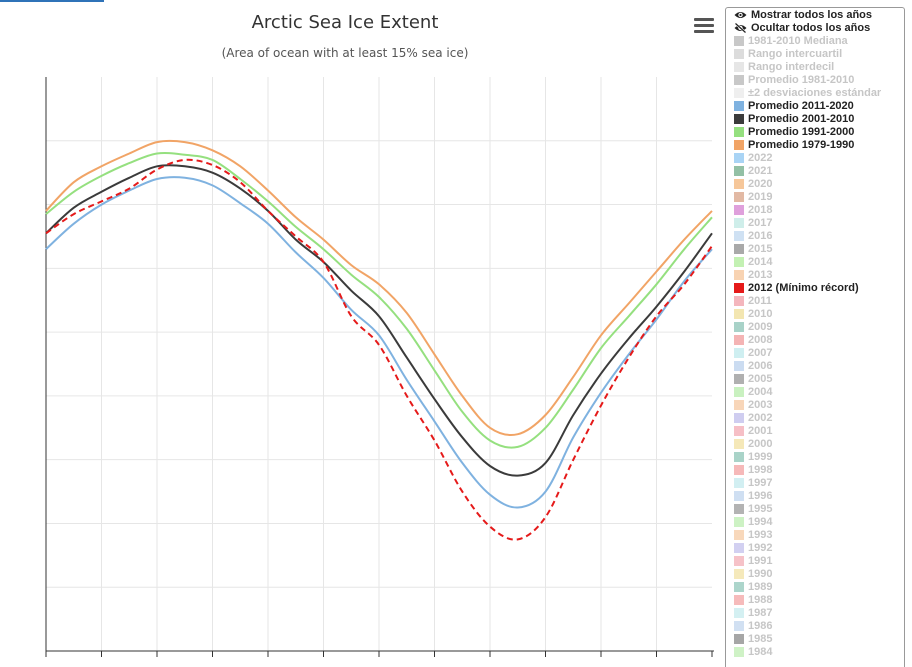 The image size is (912, 667). I want to click on legend-item-label: 2016, so click(760, 235).